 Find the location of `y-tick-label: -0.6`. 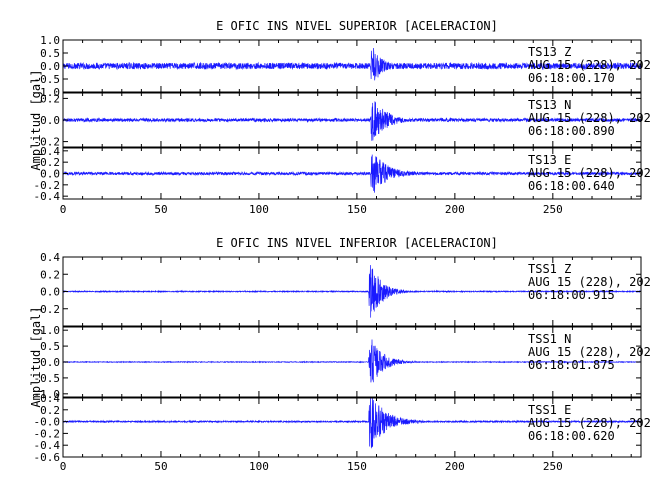

y-tick-label: -0.6 is located at coordinates (47, 457).